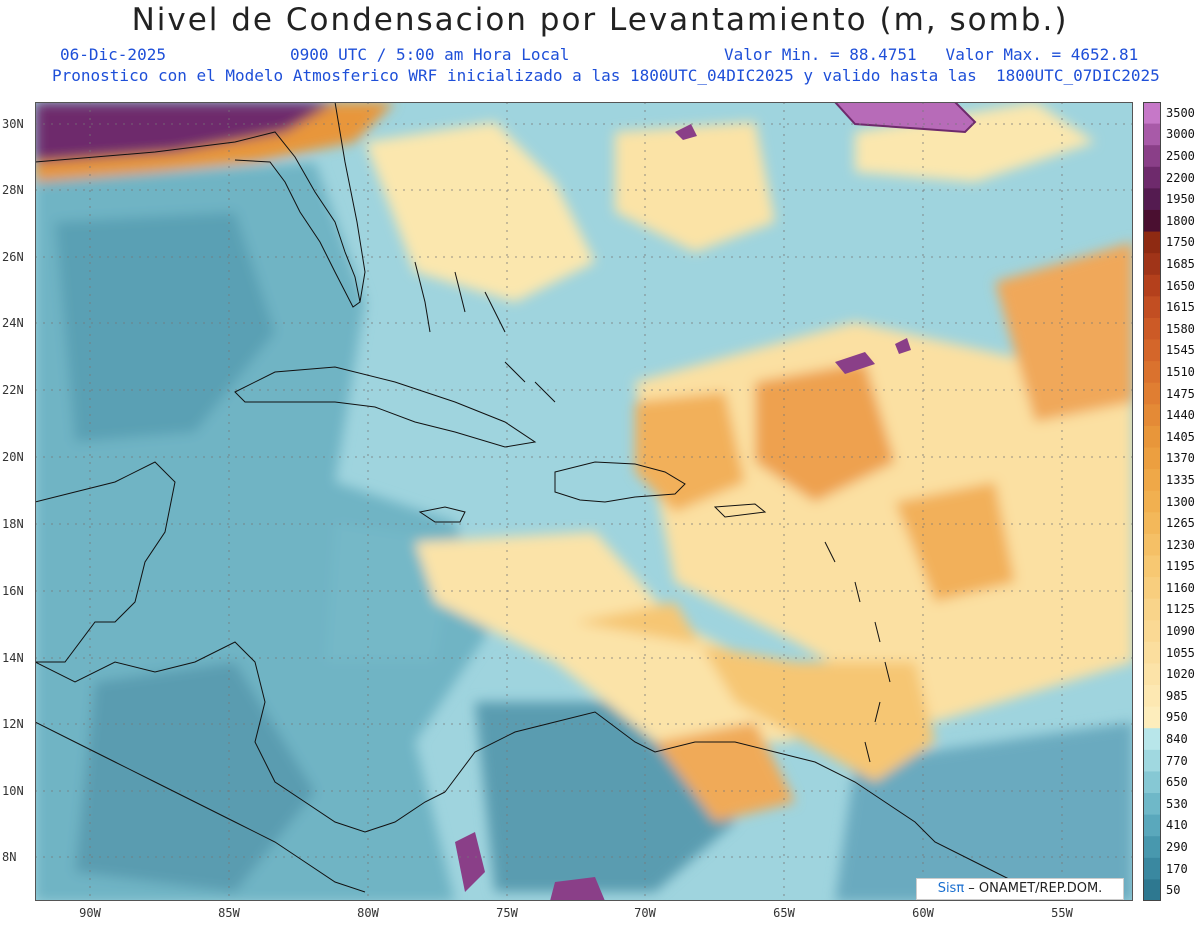  What do you see at coordinates (1177, 847) in the screenshot?
I see `colorbar-label: 290` at bounding box center [1177, 847].